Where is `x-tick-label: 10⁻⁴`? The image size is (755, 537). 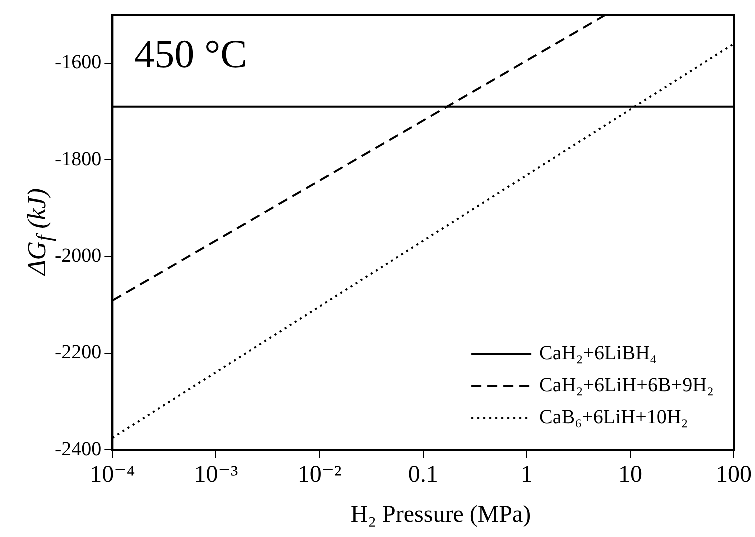
x-tick-label: 10⁻⁴ is located at coordinates (113, 475).